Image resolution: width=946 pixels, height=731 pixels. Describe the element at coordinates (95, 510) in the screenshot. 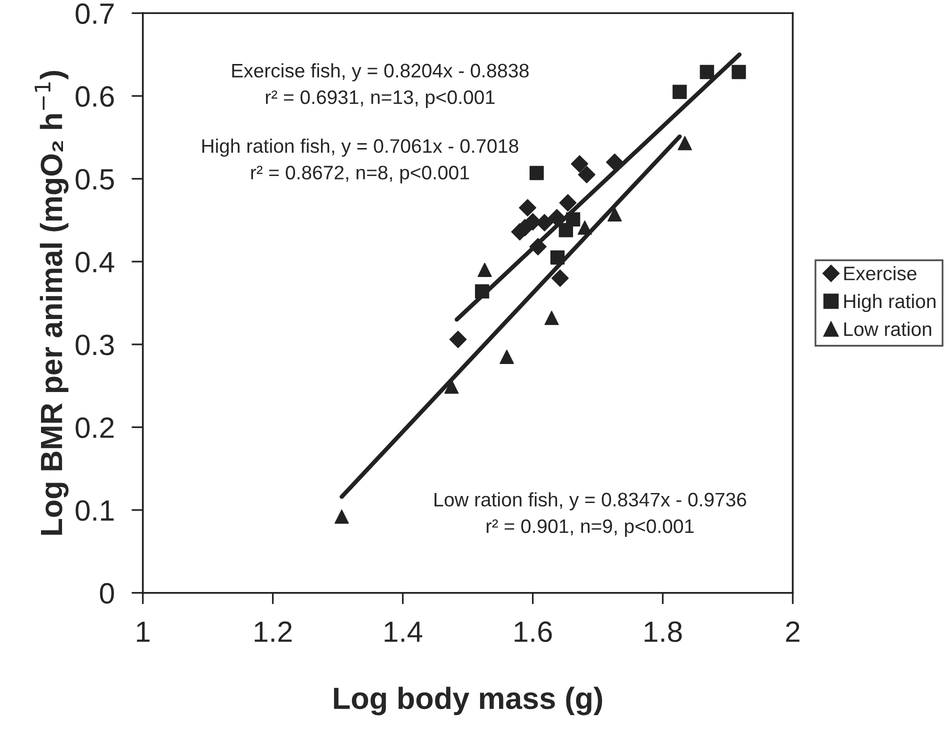

I see `y-tick-label: 0.1` at that location.